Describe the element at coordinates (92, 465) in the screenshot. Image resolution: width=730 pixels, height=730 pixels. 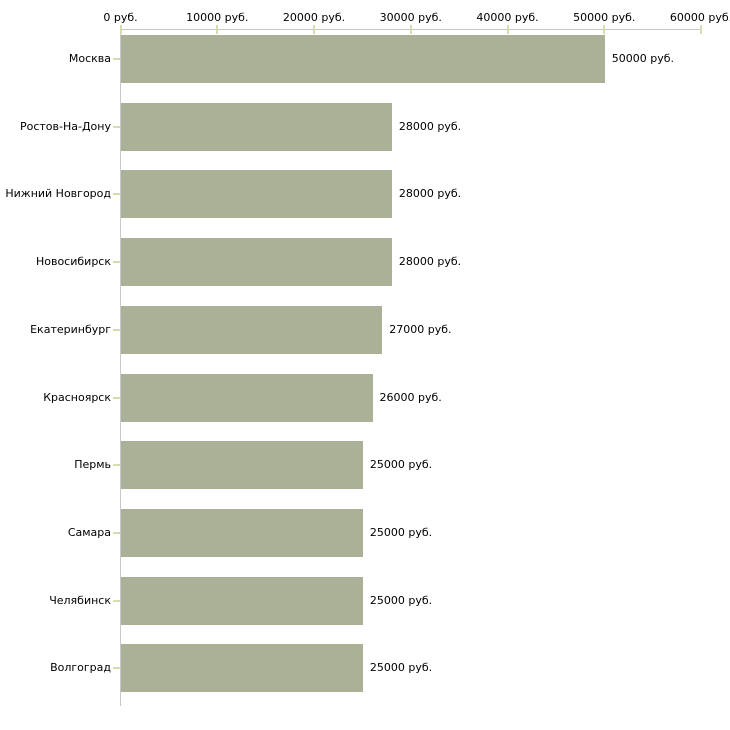
I see `category-label: Пермь` at that location.